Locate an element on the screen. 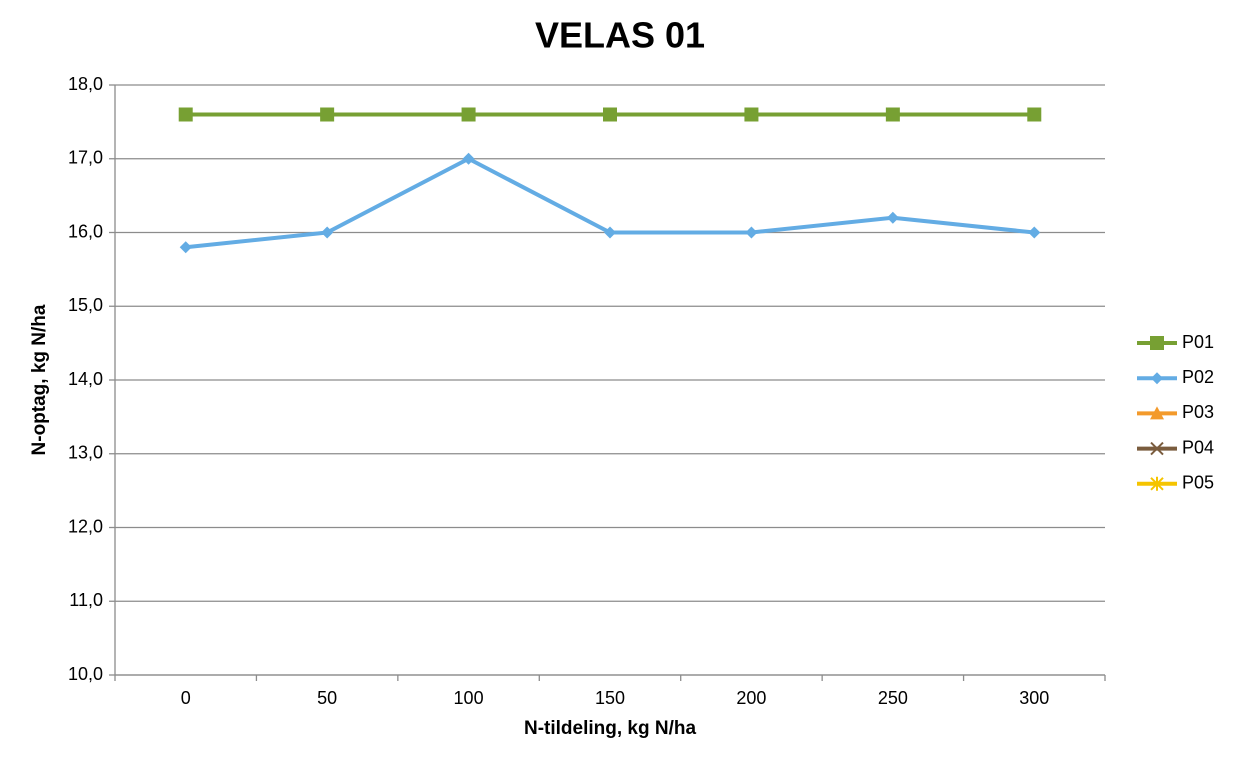 This screenshot has height=767, width=1240. x-axis-title: N-tildeling, kg N/ha is located at coordinates (610, 728).